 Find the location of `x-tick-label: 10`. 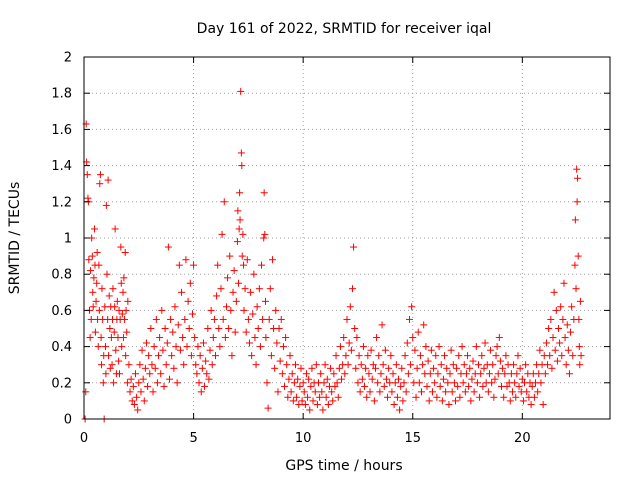

x-tick-label: 10 is located at coordinates (303, 438).